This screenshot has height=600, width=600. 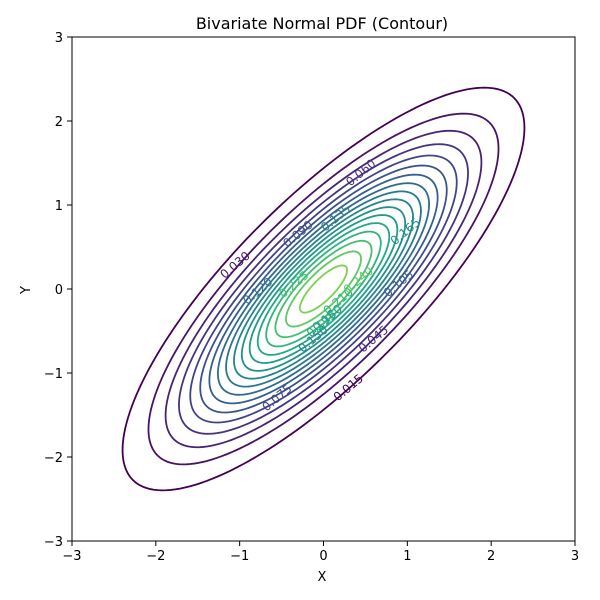 I want to click on x-tick-label: 0, so click(x=323, y=556).